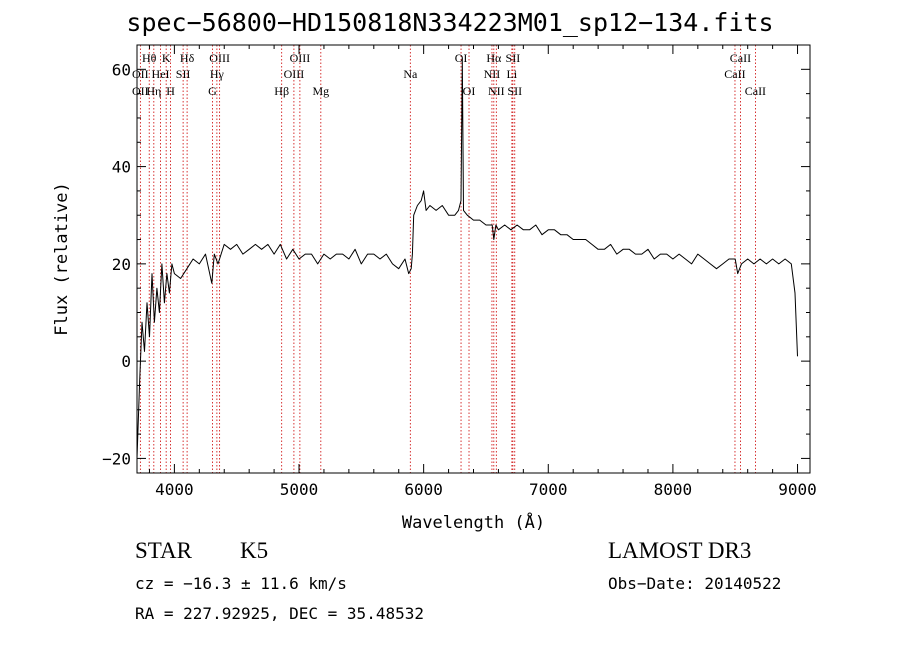  Describe the element at coordinates (281, 91) in the screenshot. I see `spectral-line-label: Hβ` at that location.